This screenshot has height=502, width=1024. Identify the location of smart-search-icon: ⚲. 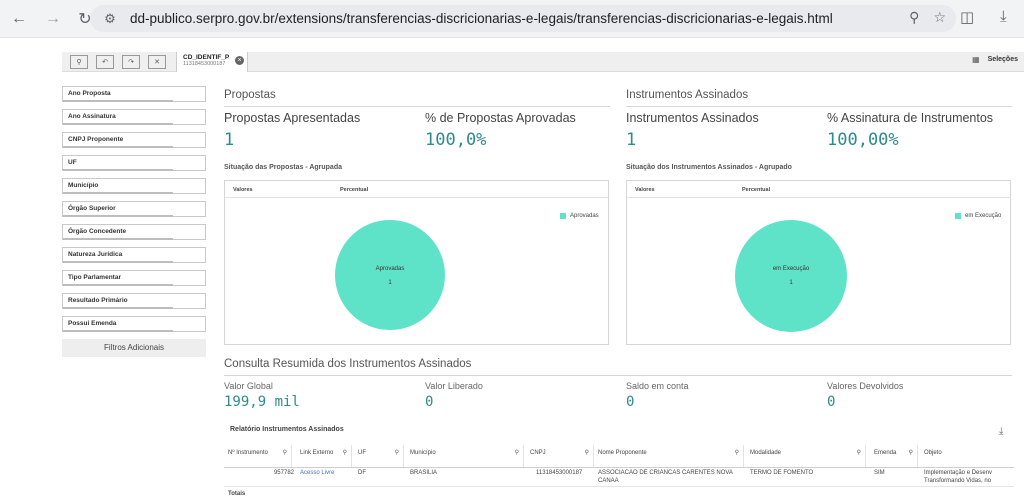
(79, 61).